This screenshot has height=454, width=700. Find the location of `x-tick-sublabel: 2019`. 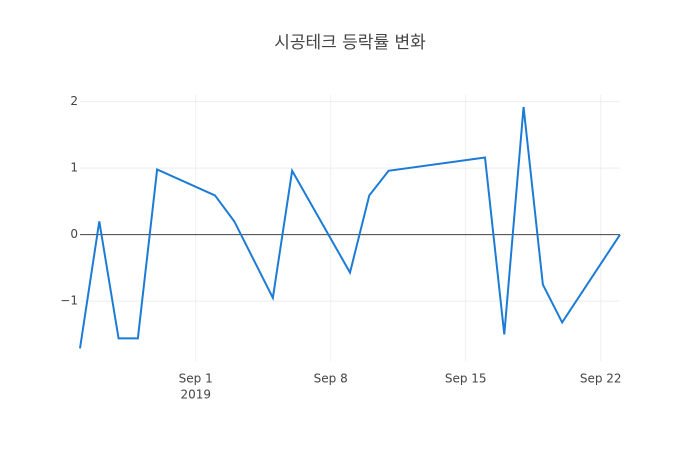

x-tick-sublabel: 2019 is located at coordinates (195, 395).